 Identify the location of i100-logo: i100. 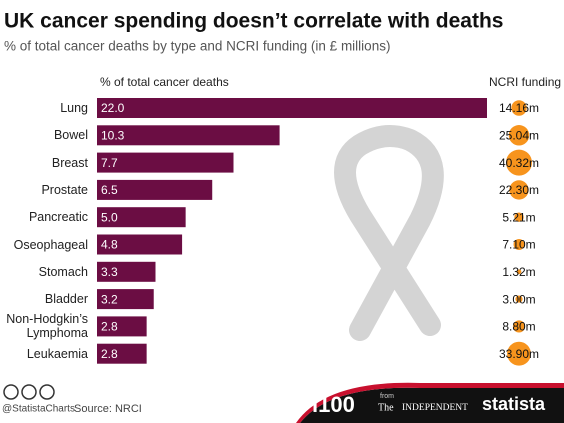
(333, 404).